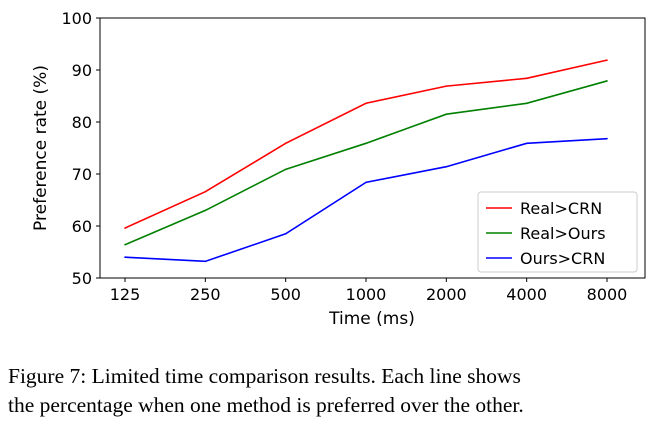 Image resolution: width=671 pixels, height=425 pixels. I want to click on x-tick-label: 125, so click(125, 294).